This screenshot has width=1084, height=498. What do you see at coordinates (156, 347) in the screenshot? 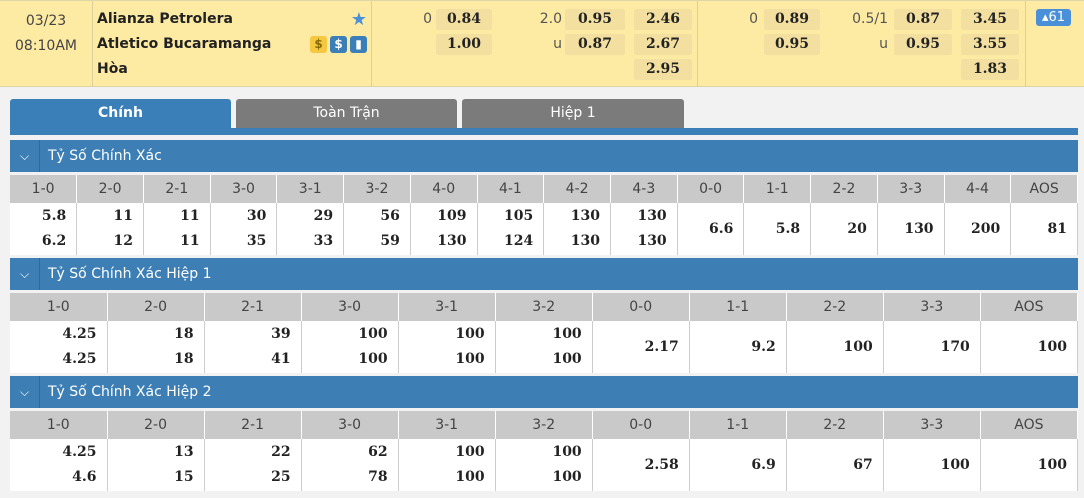
I see `score-odds-cell: 18 18` at bounding box center [156, 347].